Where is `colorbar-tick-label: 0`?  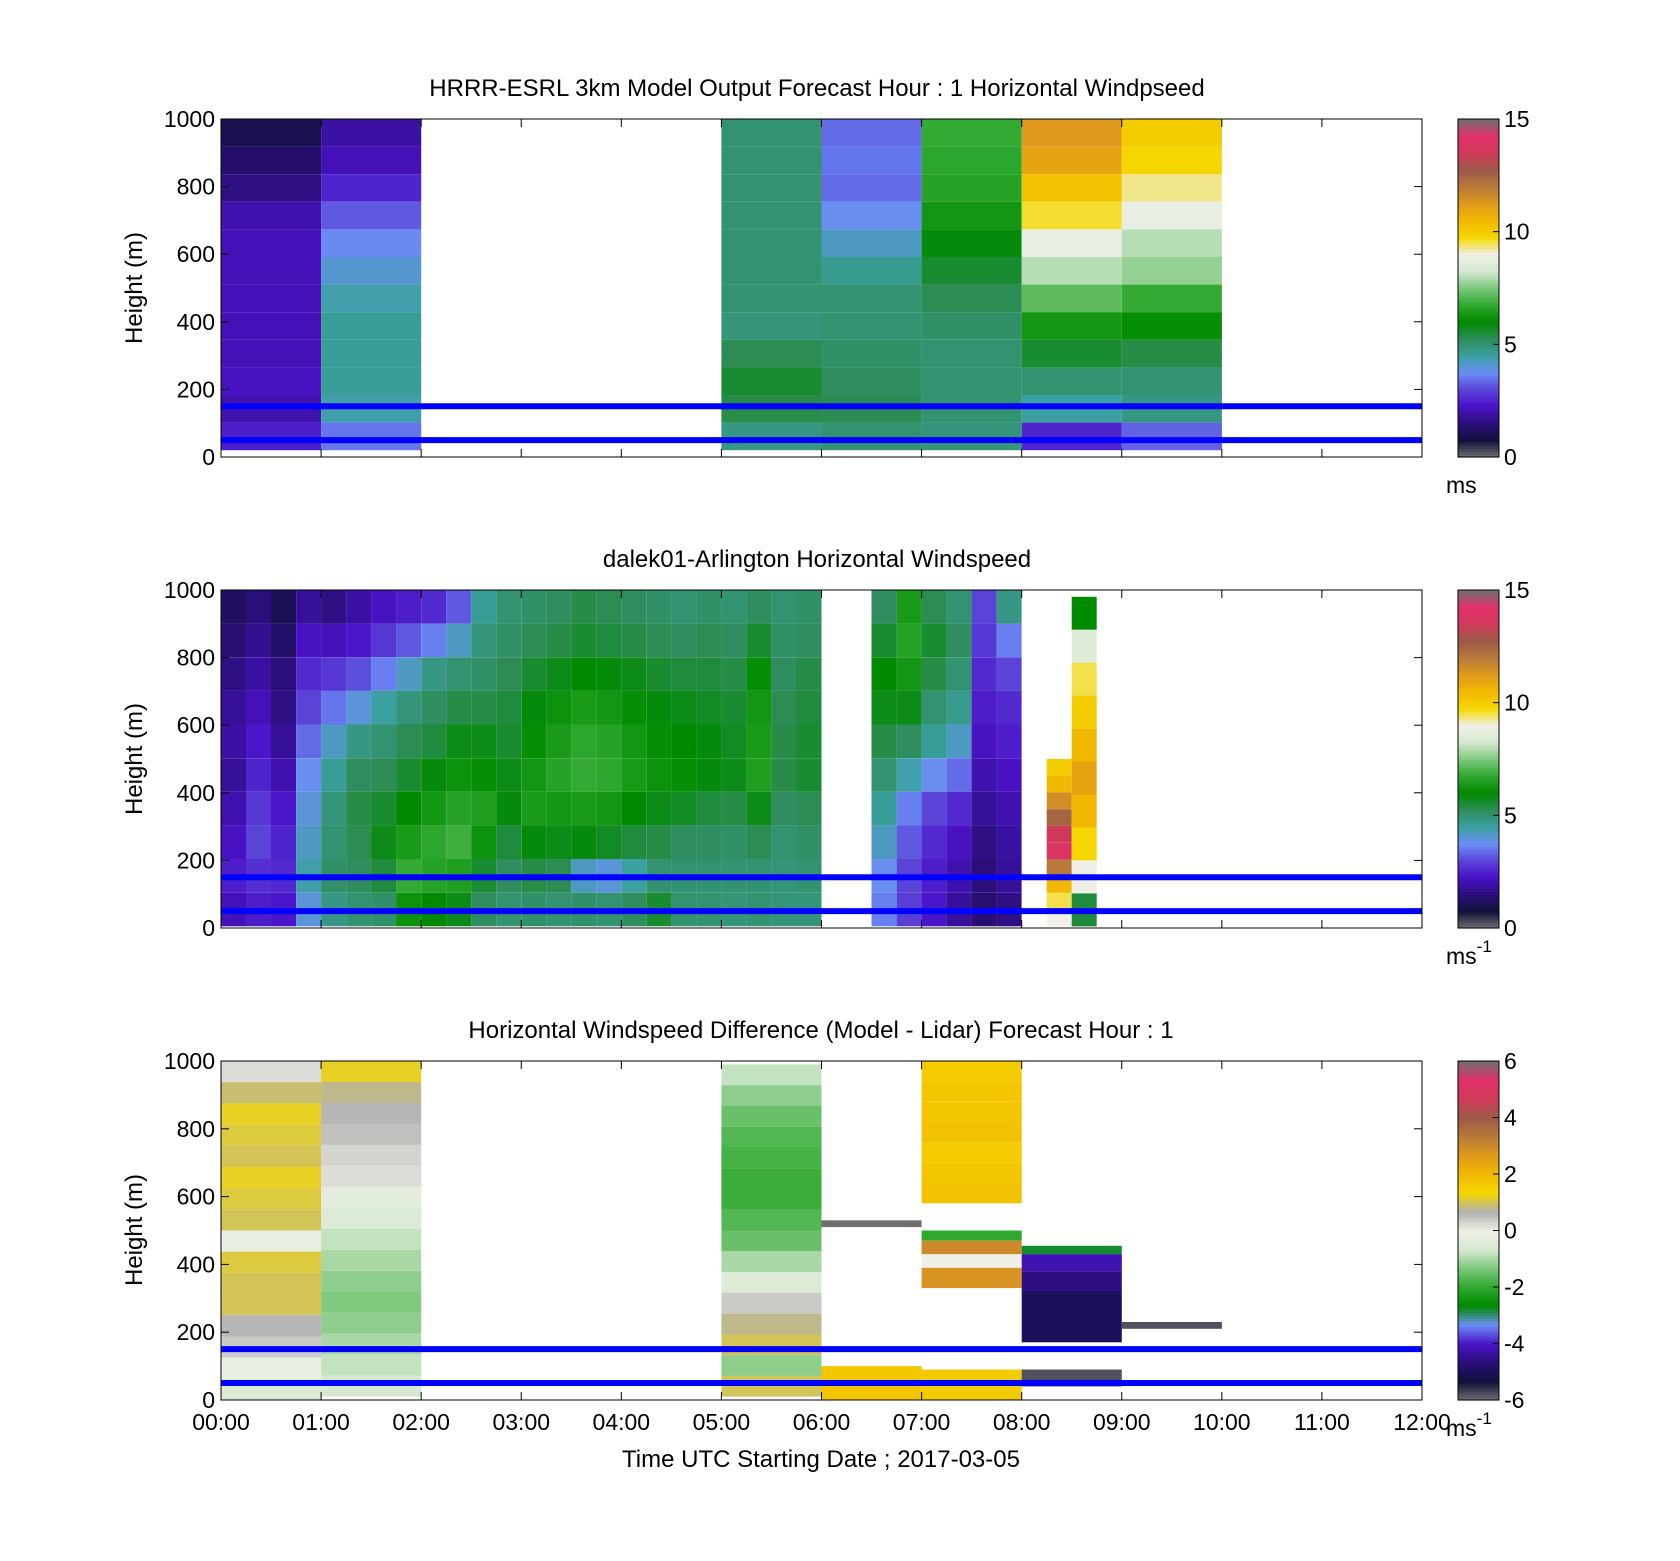 colorbar-tick-label: 0 is located at coordinates (1510, 1231).